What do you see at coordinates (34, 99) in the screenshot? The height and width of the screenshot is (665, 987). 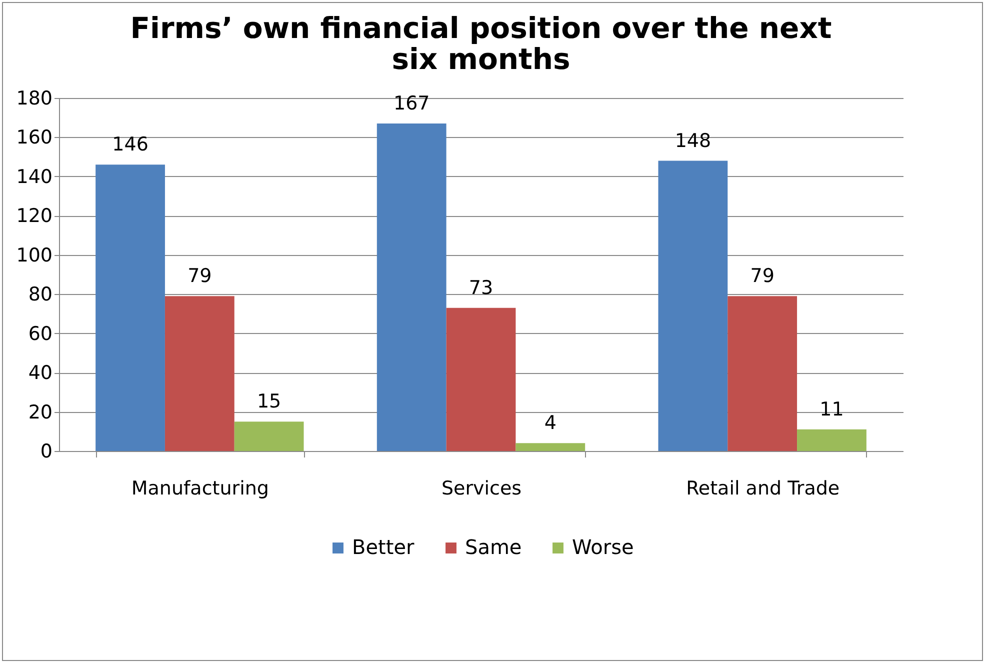 I see `y-tick-label: 180` at bounding box center [34, 99].